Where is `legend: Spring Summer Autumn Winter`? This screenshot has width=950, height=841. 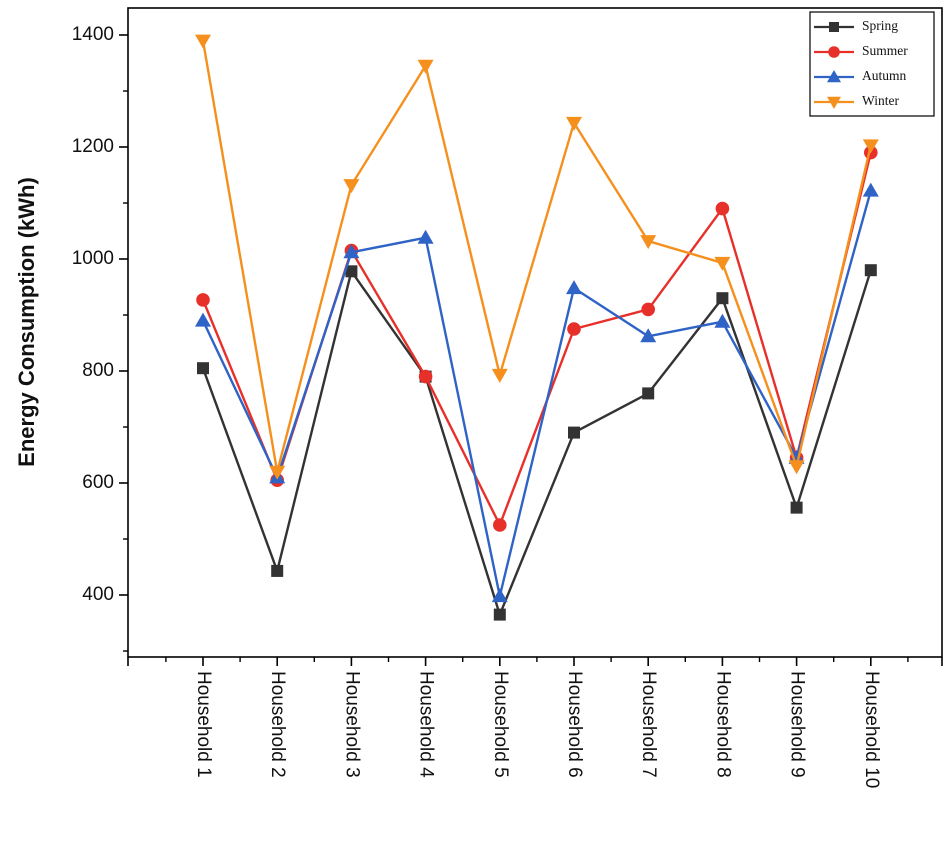 legend: Spring Summer Autumn Winter is located at coordinates (872, 64).